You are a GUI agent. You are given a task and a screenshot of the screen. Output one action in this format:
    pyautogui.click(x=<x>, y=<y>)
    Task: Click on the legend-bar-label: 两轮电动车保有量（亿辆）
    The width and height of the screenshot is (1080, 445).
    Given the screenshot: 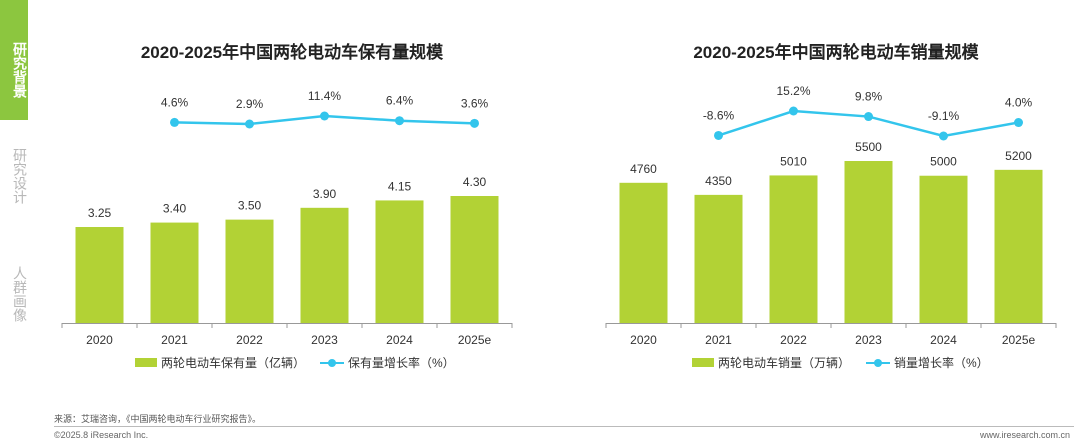 What is the action you would take?
    pyautogui.click(x=233, y=362)
    